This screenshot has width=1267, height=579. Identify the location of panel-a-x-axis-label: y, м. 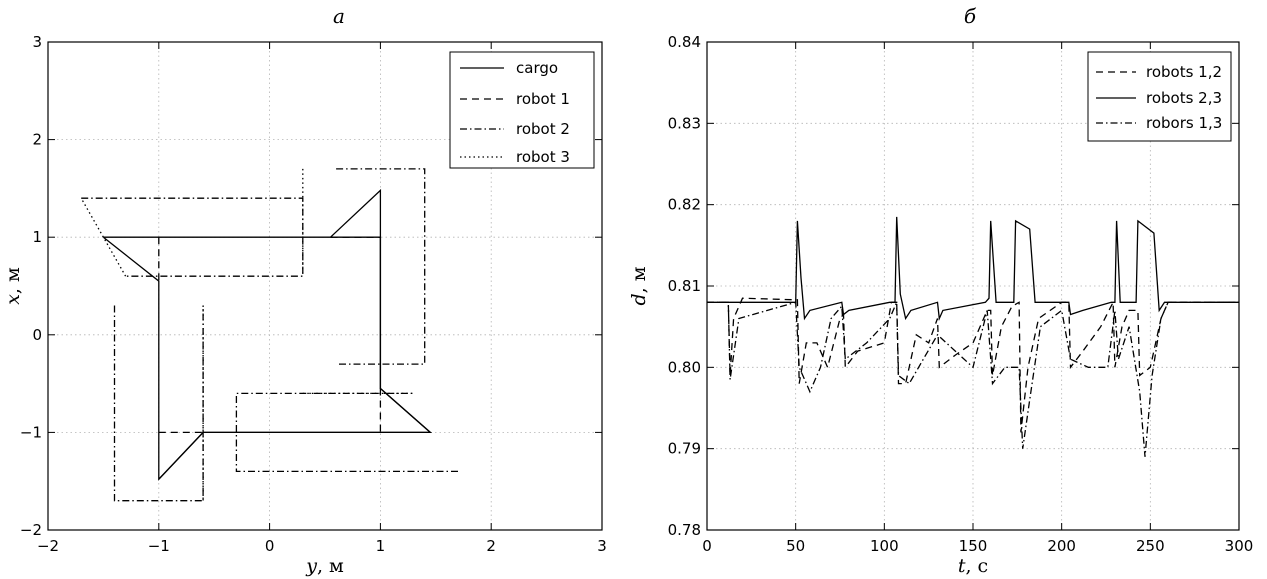
(324, 566).